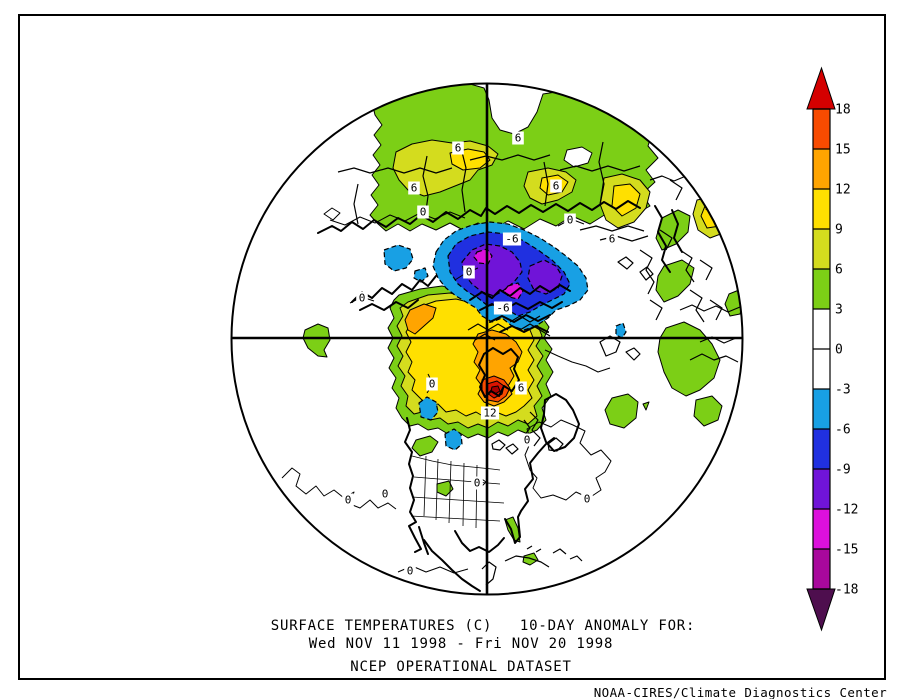  What do you see at coordinates (479, 217) in the screenshot?
I see `coast-siberia` at bounding box center [479, 217].